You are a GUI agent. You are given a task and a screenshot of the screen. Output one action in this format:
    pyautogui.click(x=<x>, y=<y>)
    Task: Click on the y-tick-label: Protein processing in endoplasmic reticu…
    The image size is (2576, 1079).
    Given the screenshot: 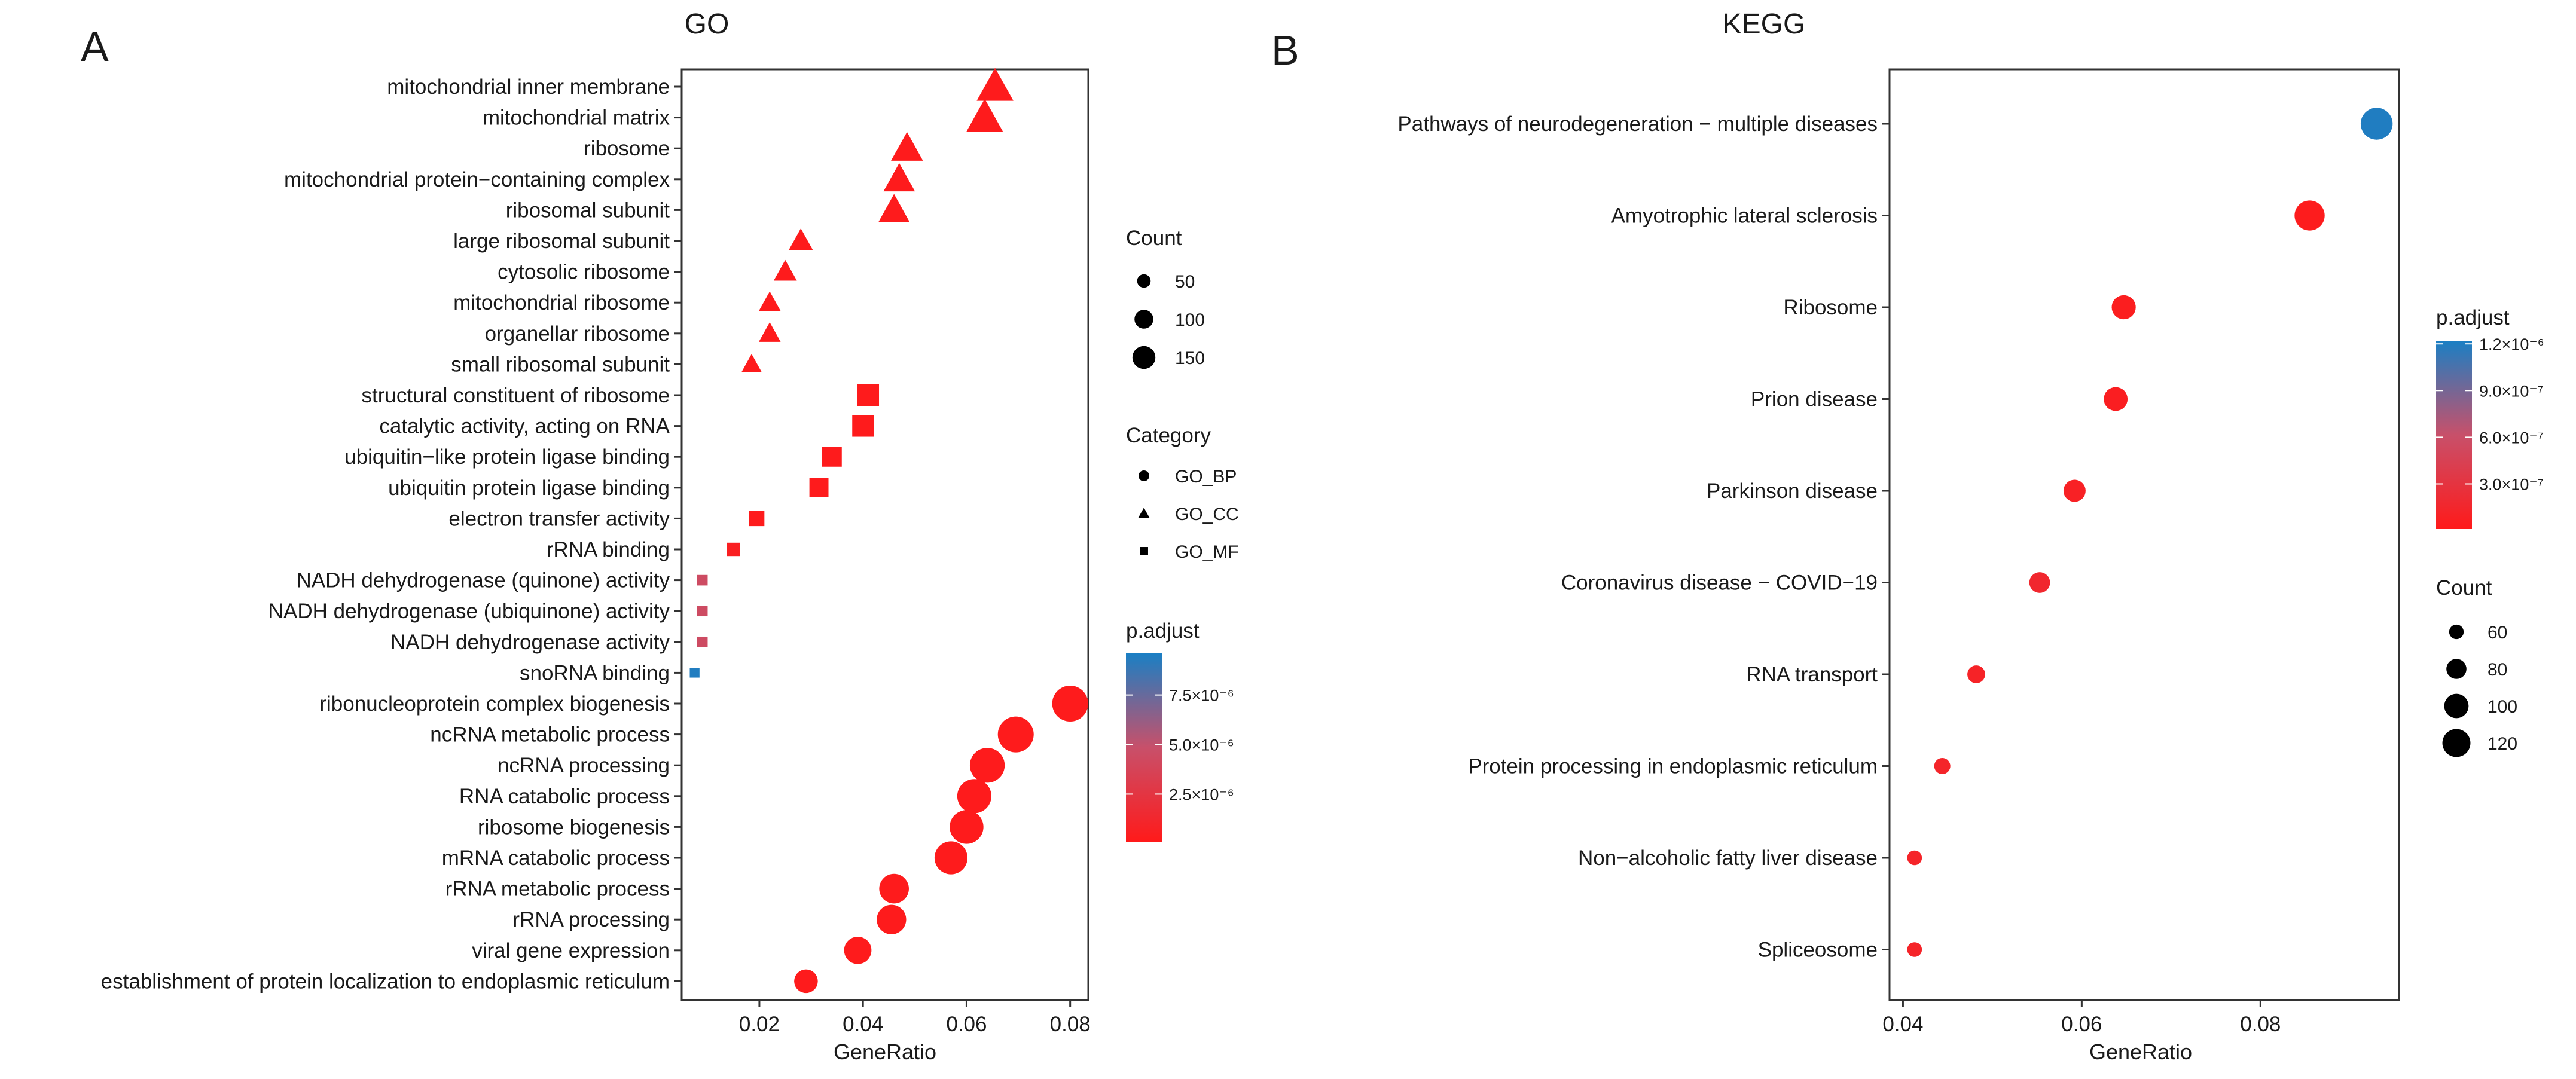 What is the action you would take?
    pyautogui.click(x=1673, y=766)
    